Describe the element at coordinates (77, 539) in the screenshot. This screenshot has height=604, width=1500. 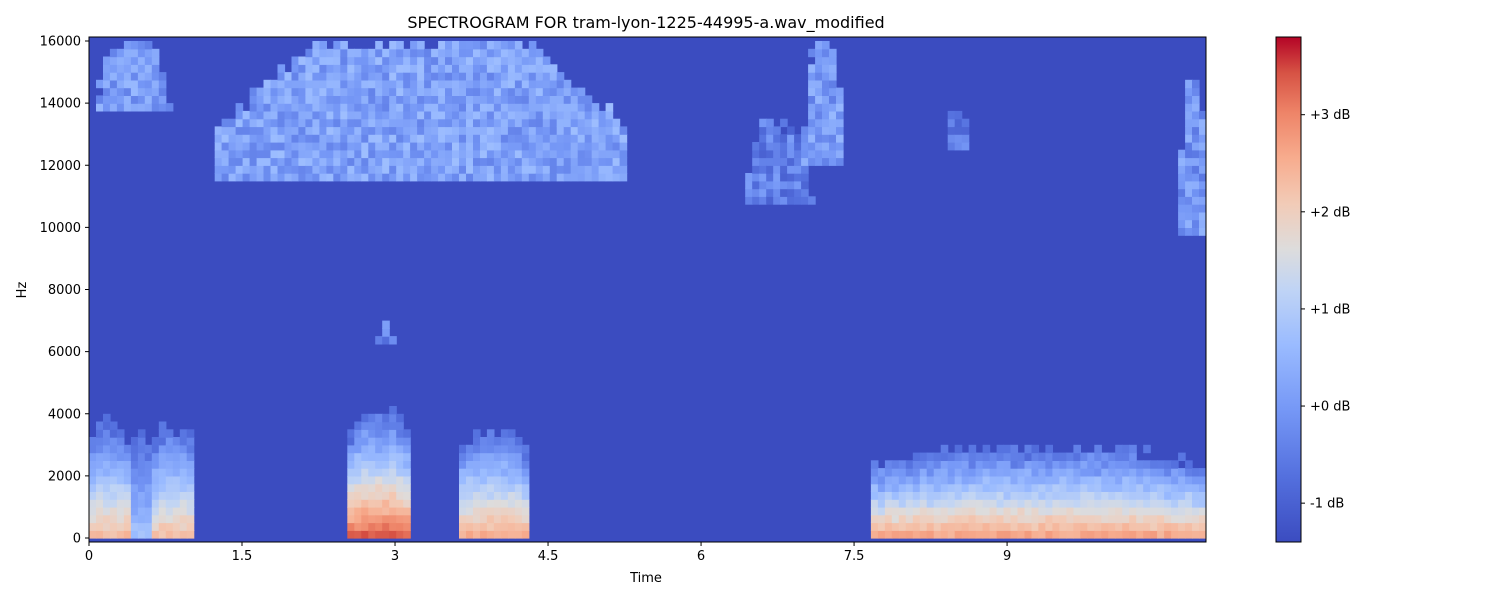
I see `y-tick-label: 0` at that location.